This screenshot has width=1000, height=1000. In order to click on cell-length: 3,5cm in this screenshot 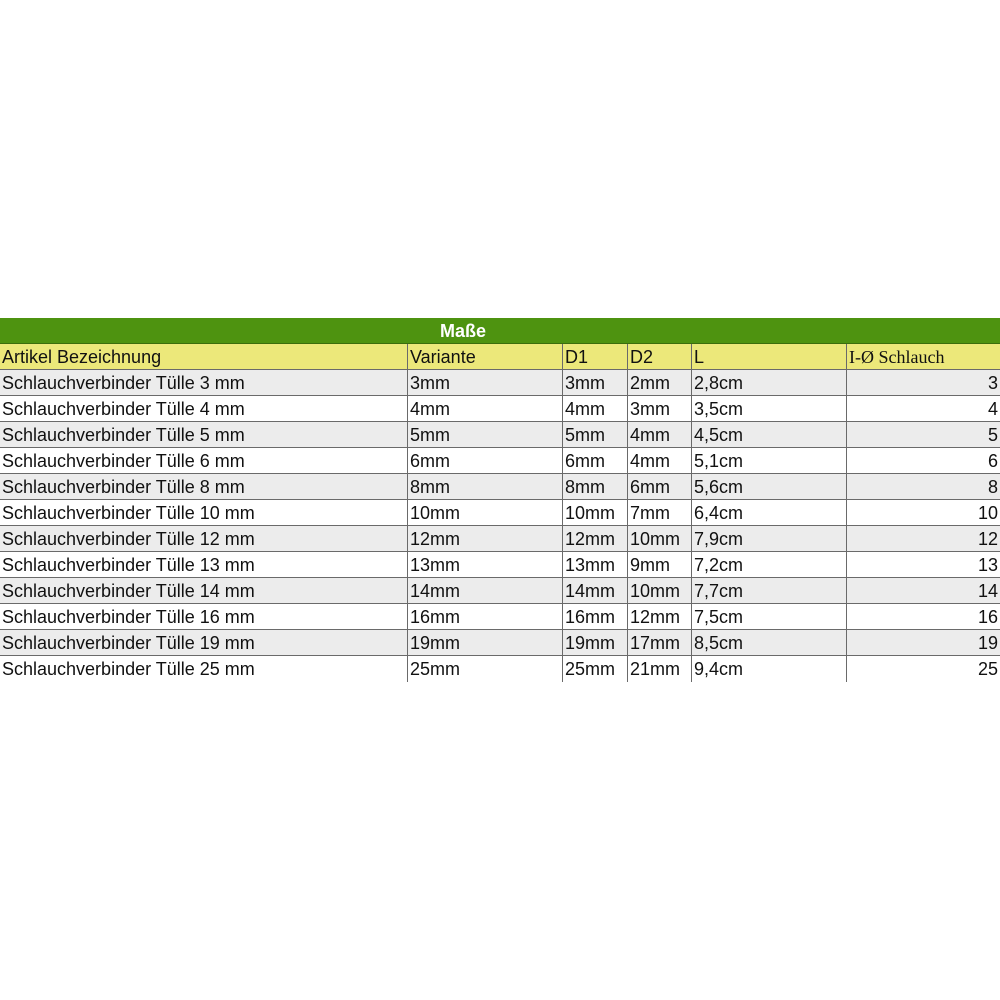, I will do `click(768, 408)`.